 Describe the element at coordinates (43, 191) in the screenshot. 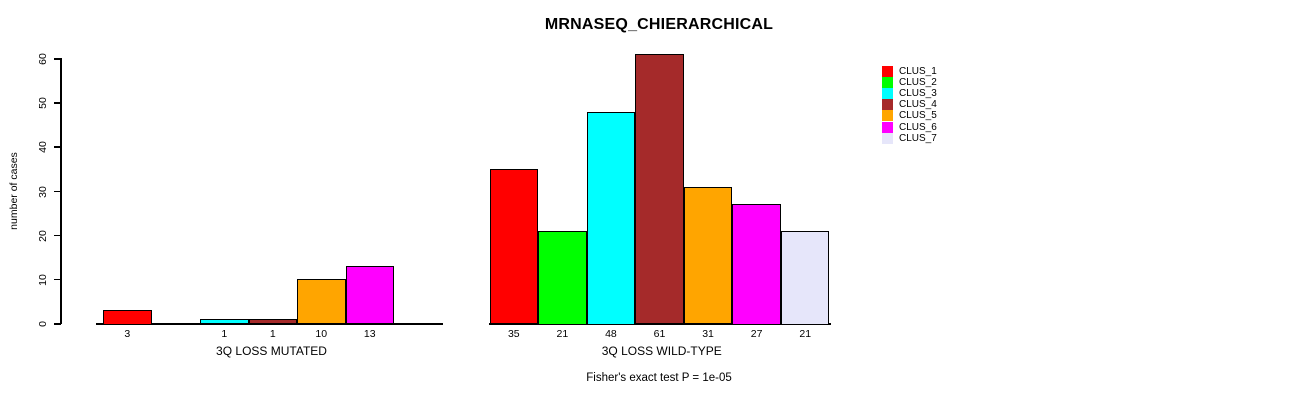

I see `y-axis-tick-label: 30` at that location.